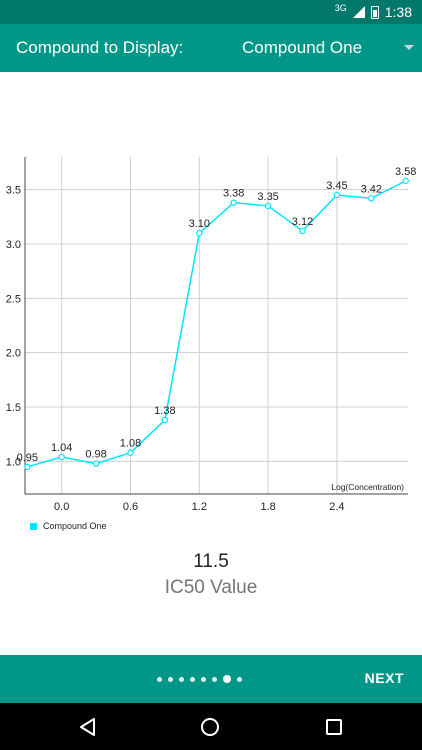 The width and height of the screenshot is (422, 750). I want to click on y-tick-label: 1.0, so click(13, 462).